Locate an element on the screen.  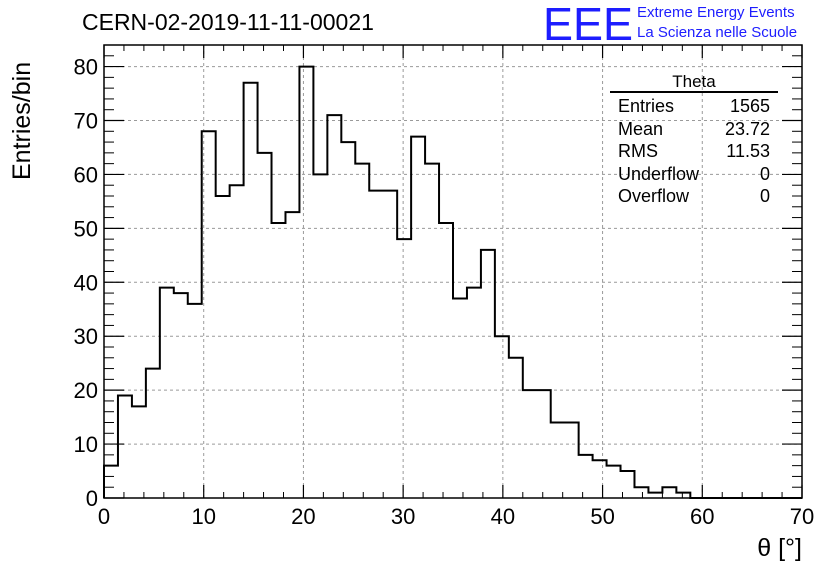
stats-row-rms: RMS 11.53 is located at coordinates (694, 151).